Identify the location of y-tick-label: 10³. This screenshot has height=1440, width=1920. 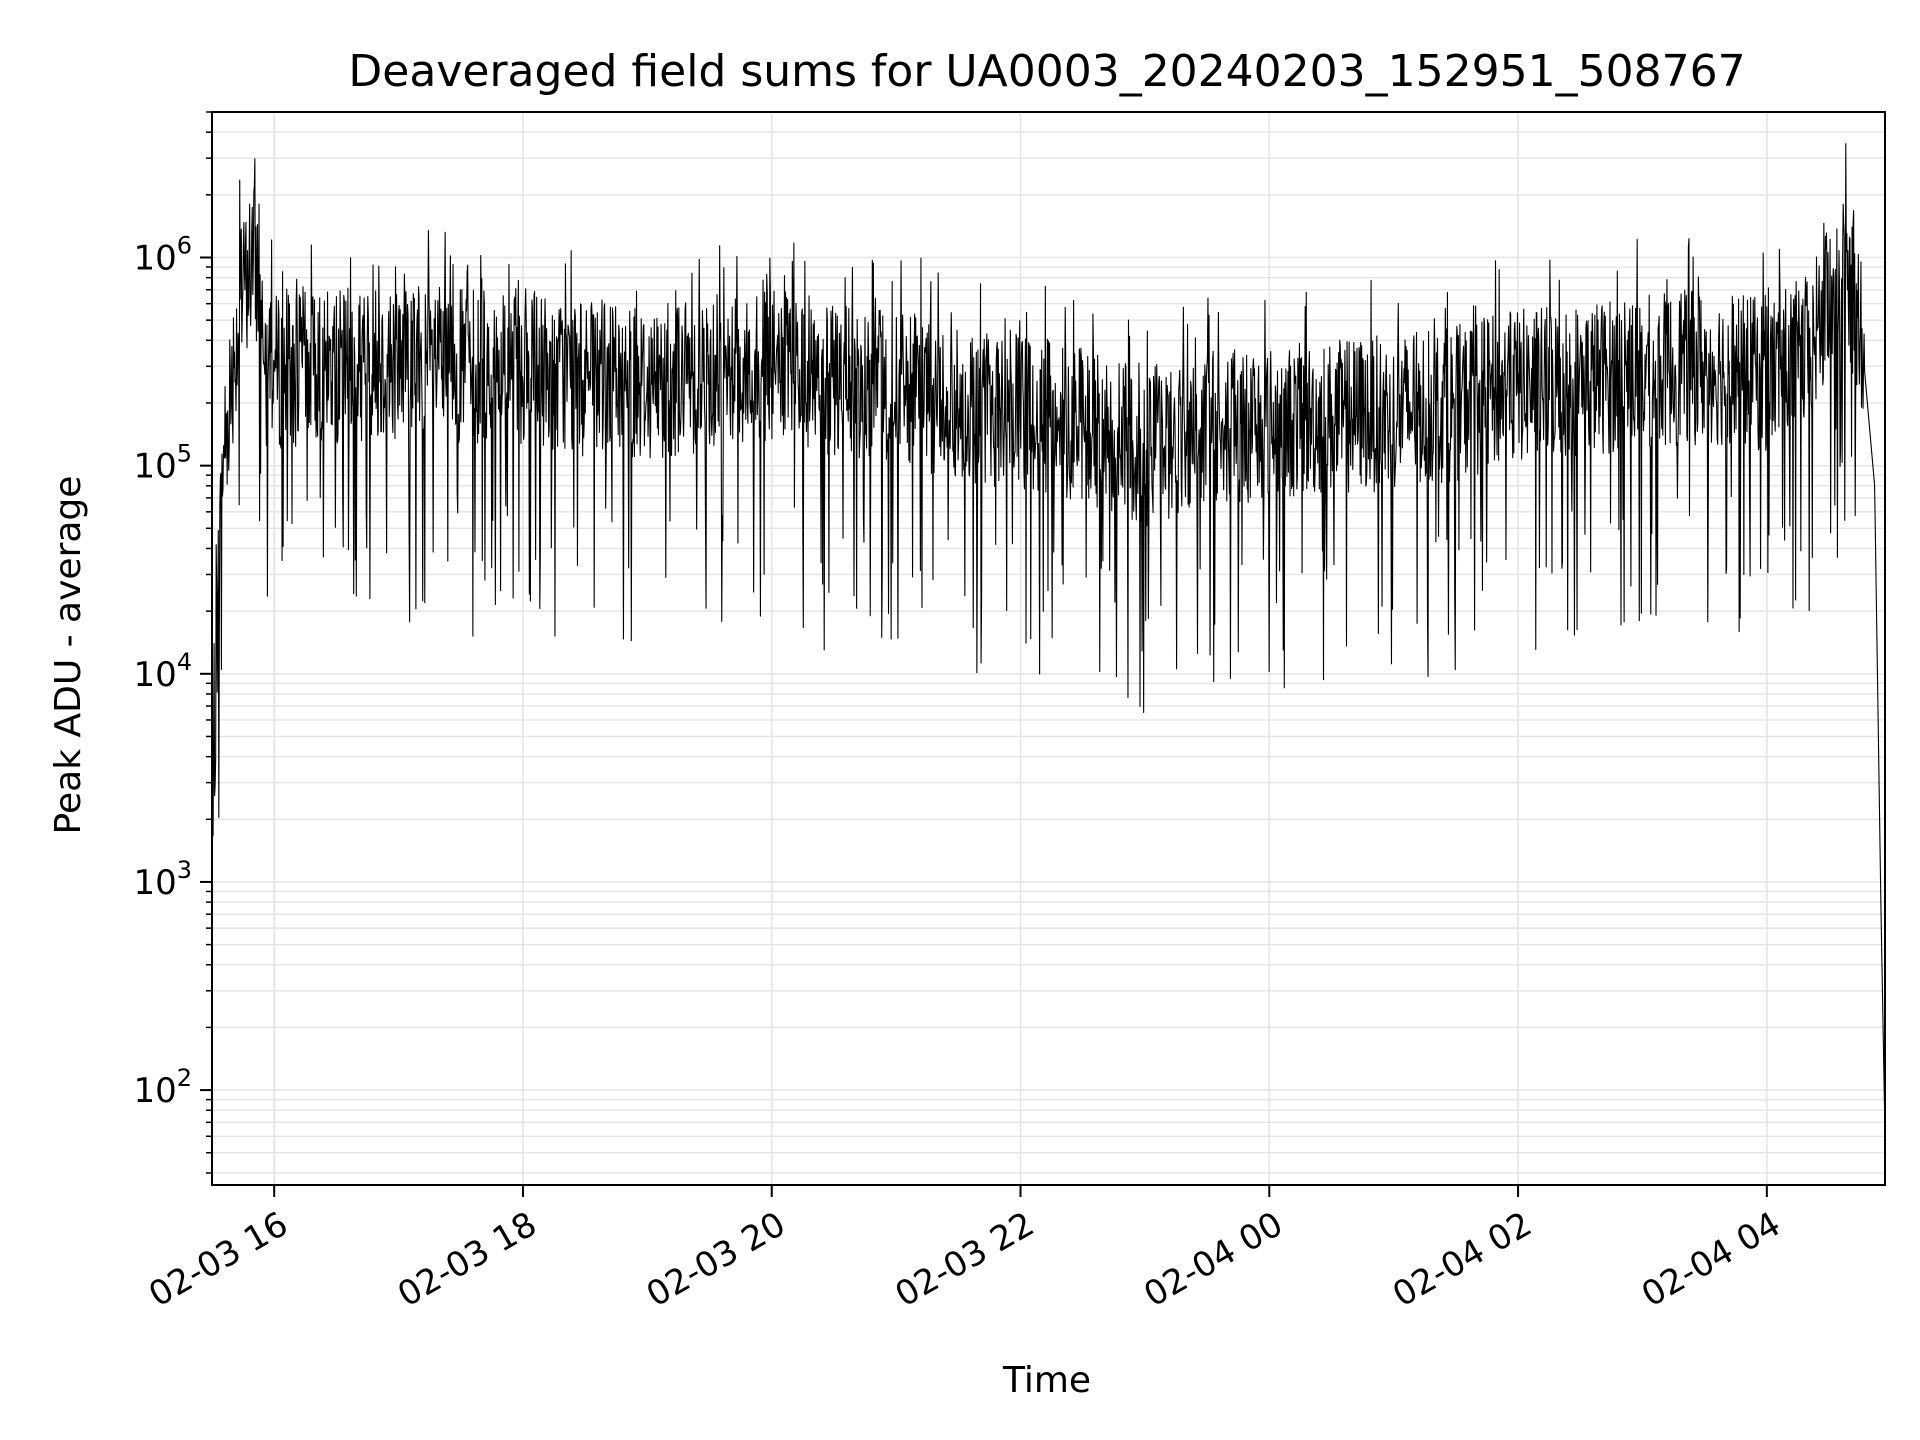
(162, 879).